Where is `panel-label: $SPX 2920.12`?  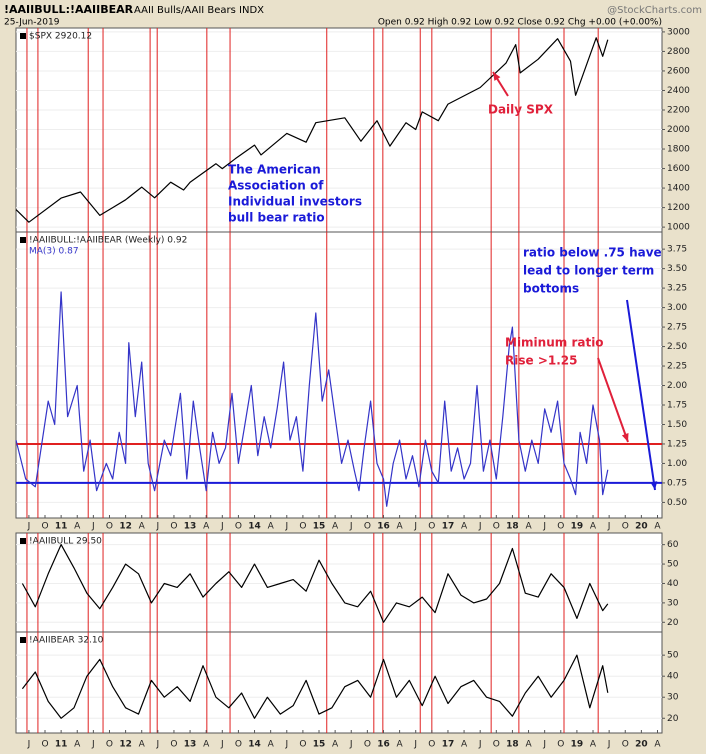 panel-label: $SPX 2920.12 is located at coordinates (60, 37).